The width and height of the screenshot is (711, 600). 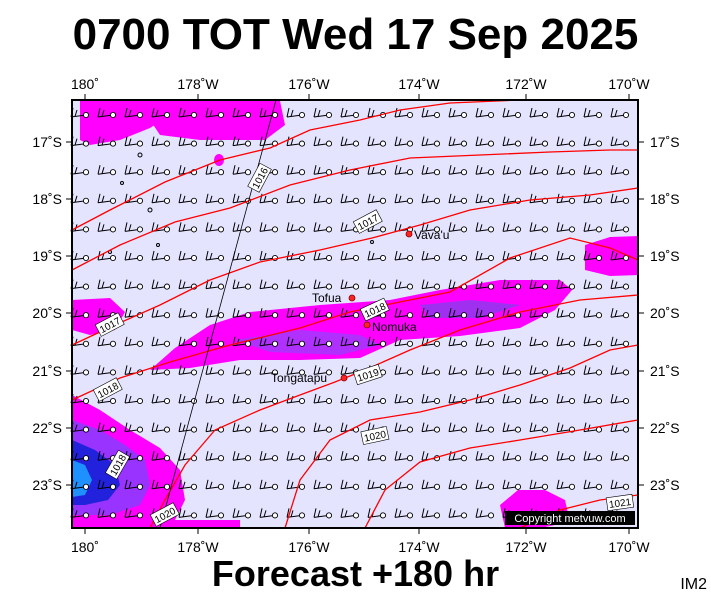 I want to click on latitude-labels-left: 17˚S 18˚S 19˚S 20˚S 21˚S 22˚S 23˚S, so click(x=47, y=313).